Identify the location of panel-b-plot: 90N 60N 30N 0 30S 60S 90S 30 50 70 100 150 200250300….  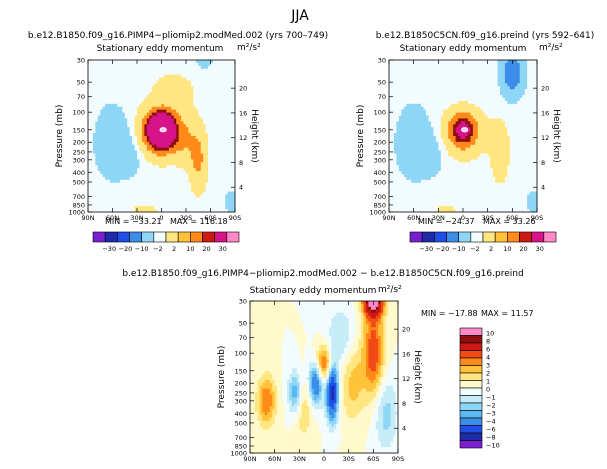
(458, 140).